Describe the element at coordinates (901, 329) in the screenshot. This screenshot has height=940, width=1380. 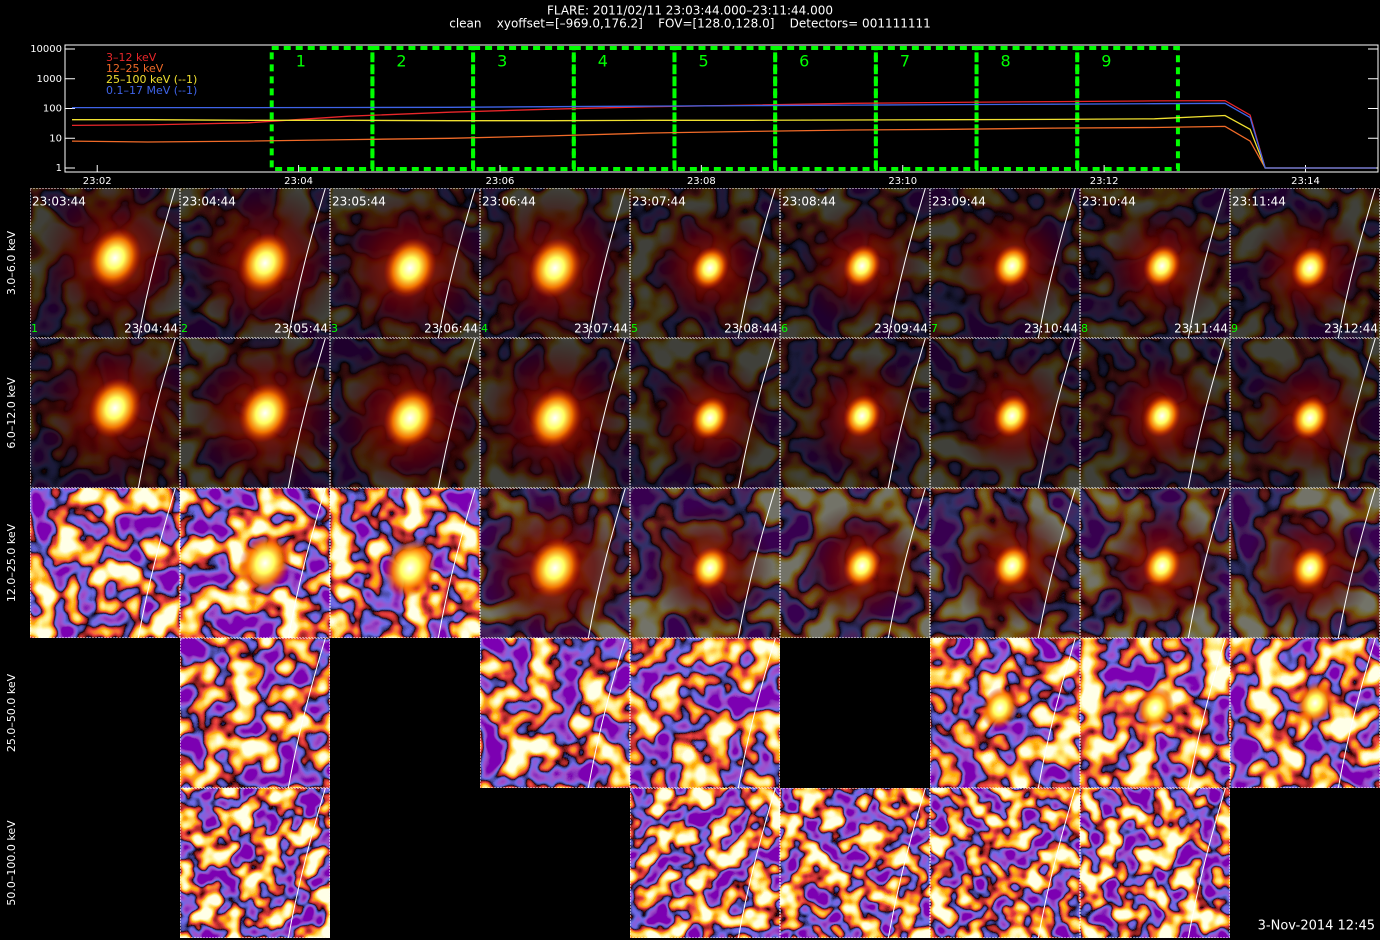
I see `end-time: 23:09:44` at that location.